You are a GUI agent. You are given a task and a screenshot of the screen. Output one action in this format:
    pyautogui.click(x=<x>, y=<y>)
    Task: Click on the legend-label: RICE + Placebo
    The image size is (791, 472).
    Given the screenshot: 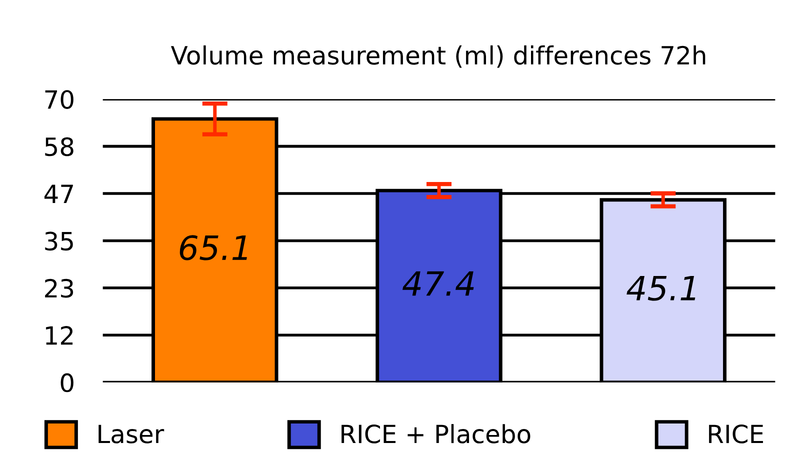 What is the action you would take?
    pyautogui.click(x=436, y=434)
    